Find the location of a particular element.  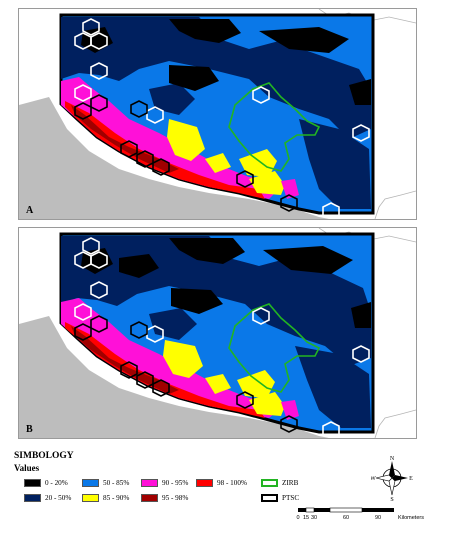

swatch-zirb is located at coordinates (269, 483).